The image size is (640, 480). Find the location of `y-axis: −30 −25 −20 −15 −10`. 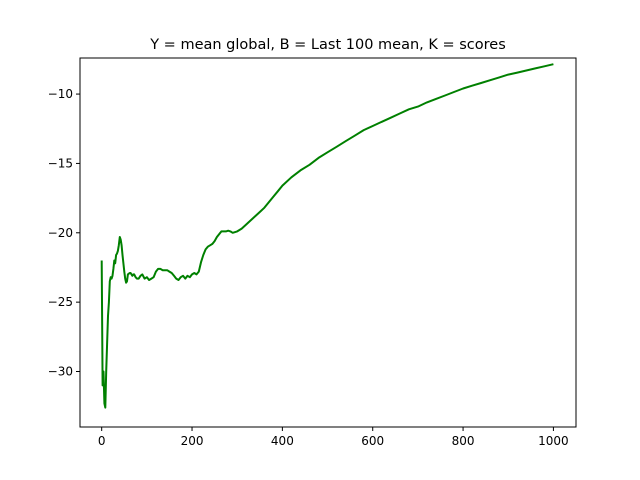

y-axis: −30 −25 −20 −15 −10 is located at coordinates (64, 233).